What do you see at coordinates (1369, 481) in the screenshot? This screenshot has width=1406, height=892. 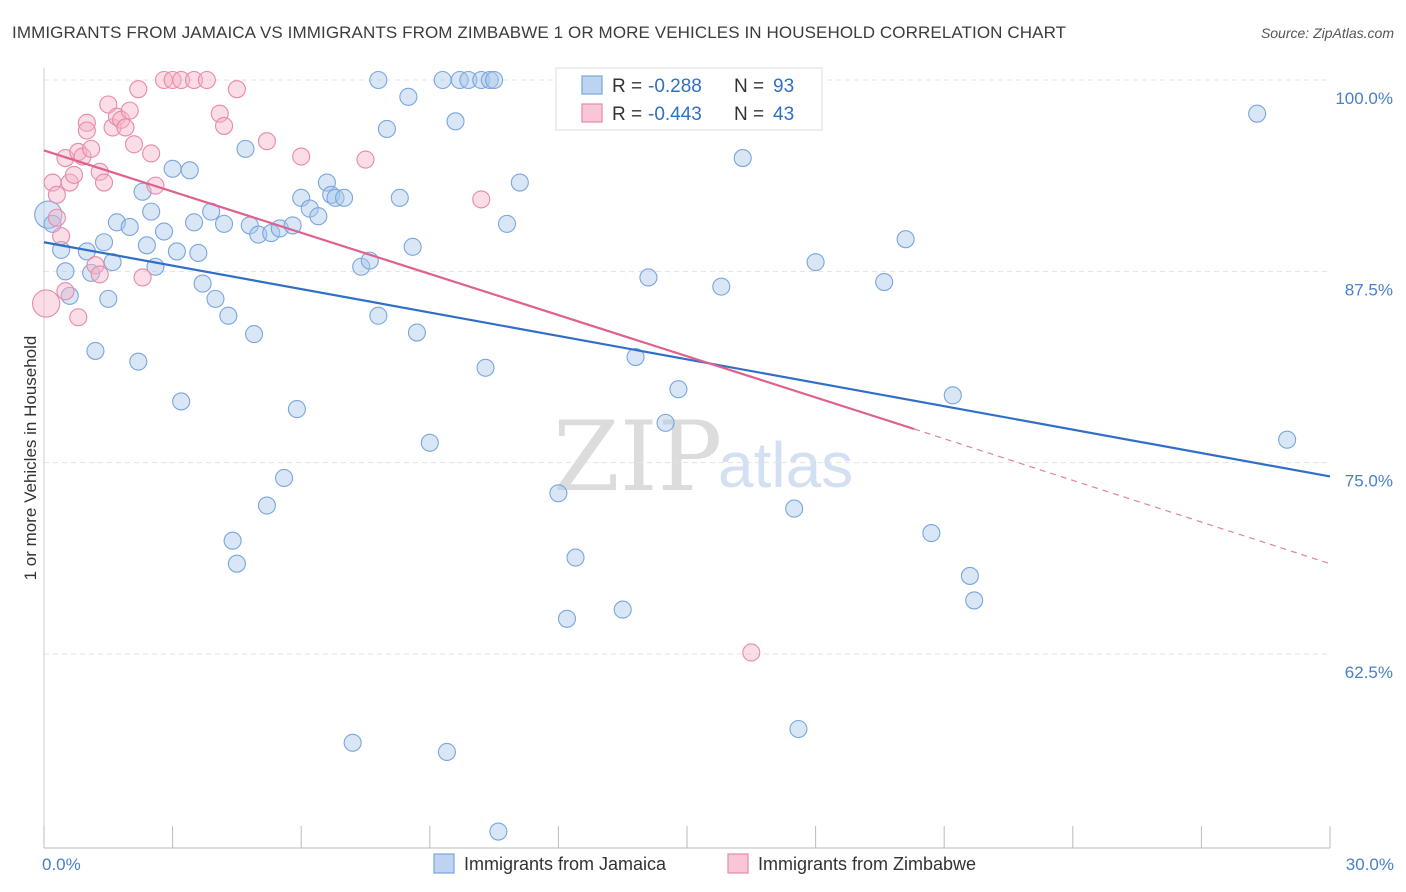 I see `y-tick-label: 75.0%` at bounding box center [1369, 481].